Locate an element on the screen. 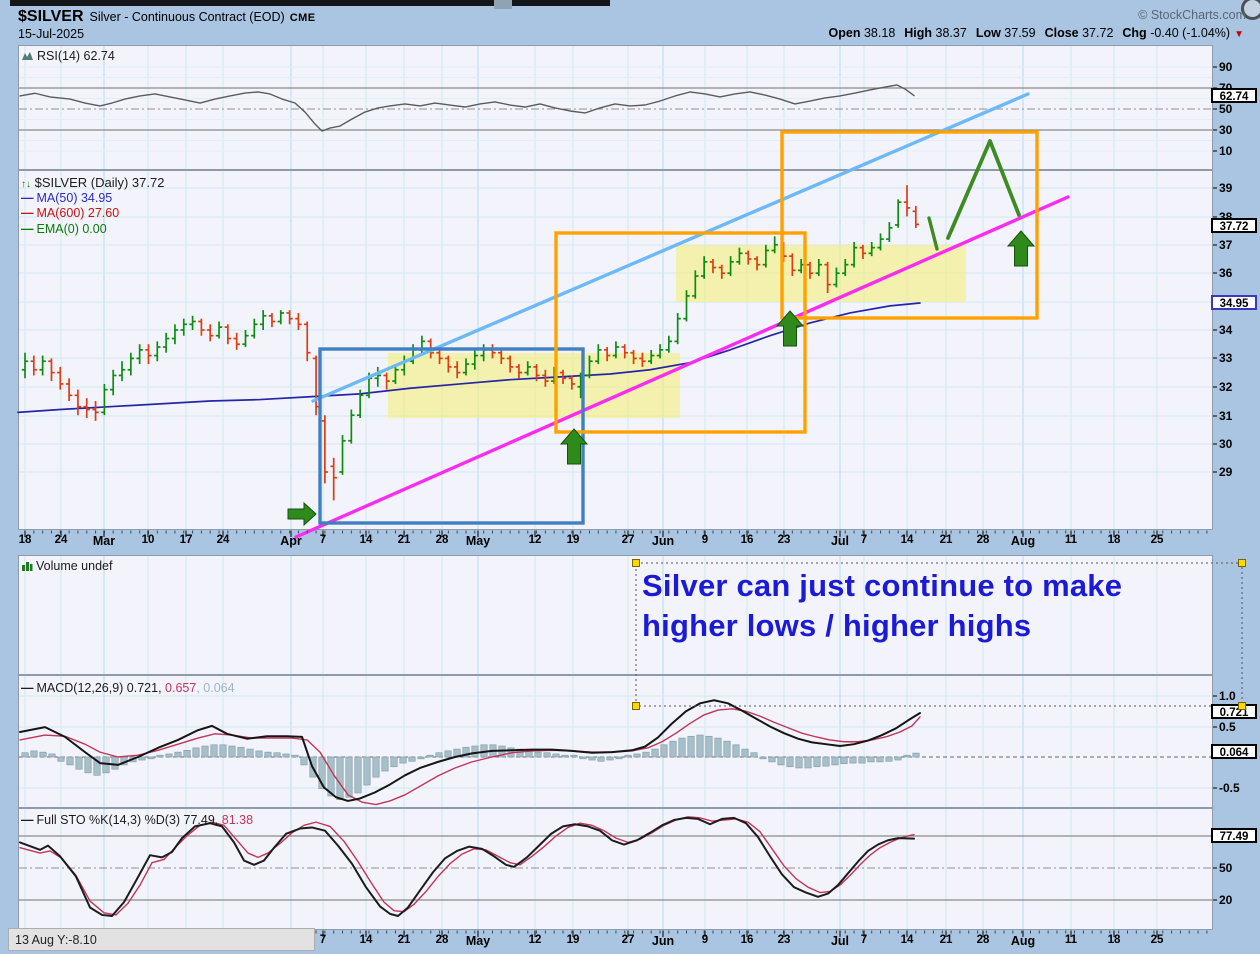 The image size is (1260, 954). price-axis-label: 32 is located at coordinates (1226, 387).